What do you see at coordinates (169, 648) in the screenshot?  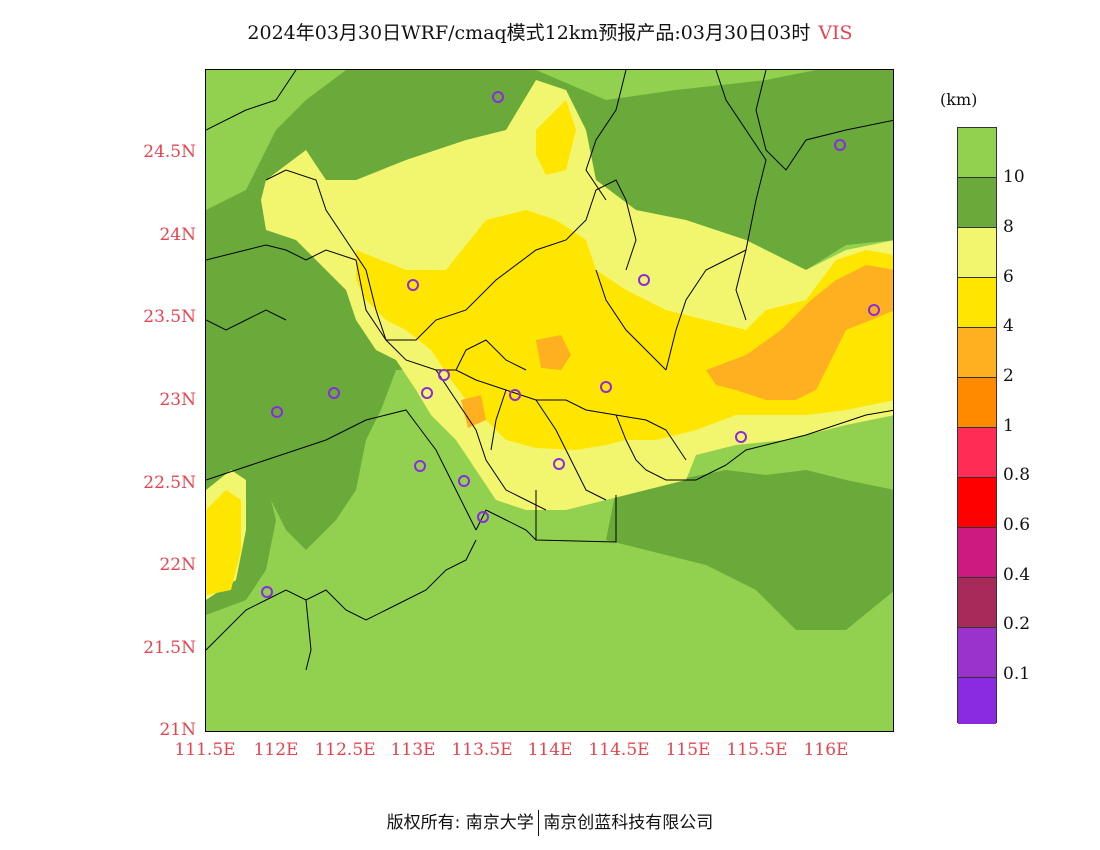 I see `lat-tick-label: 21.5N` at bounding box center [169, 648].